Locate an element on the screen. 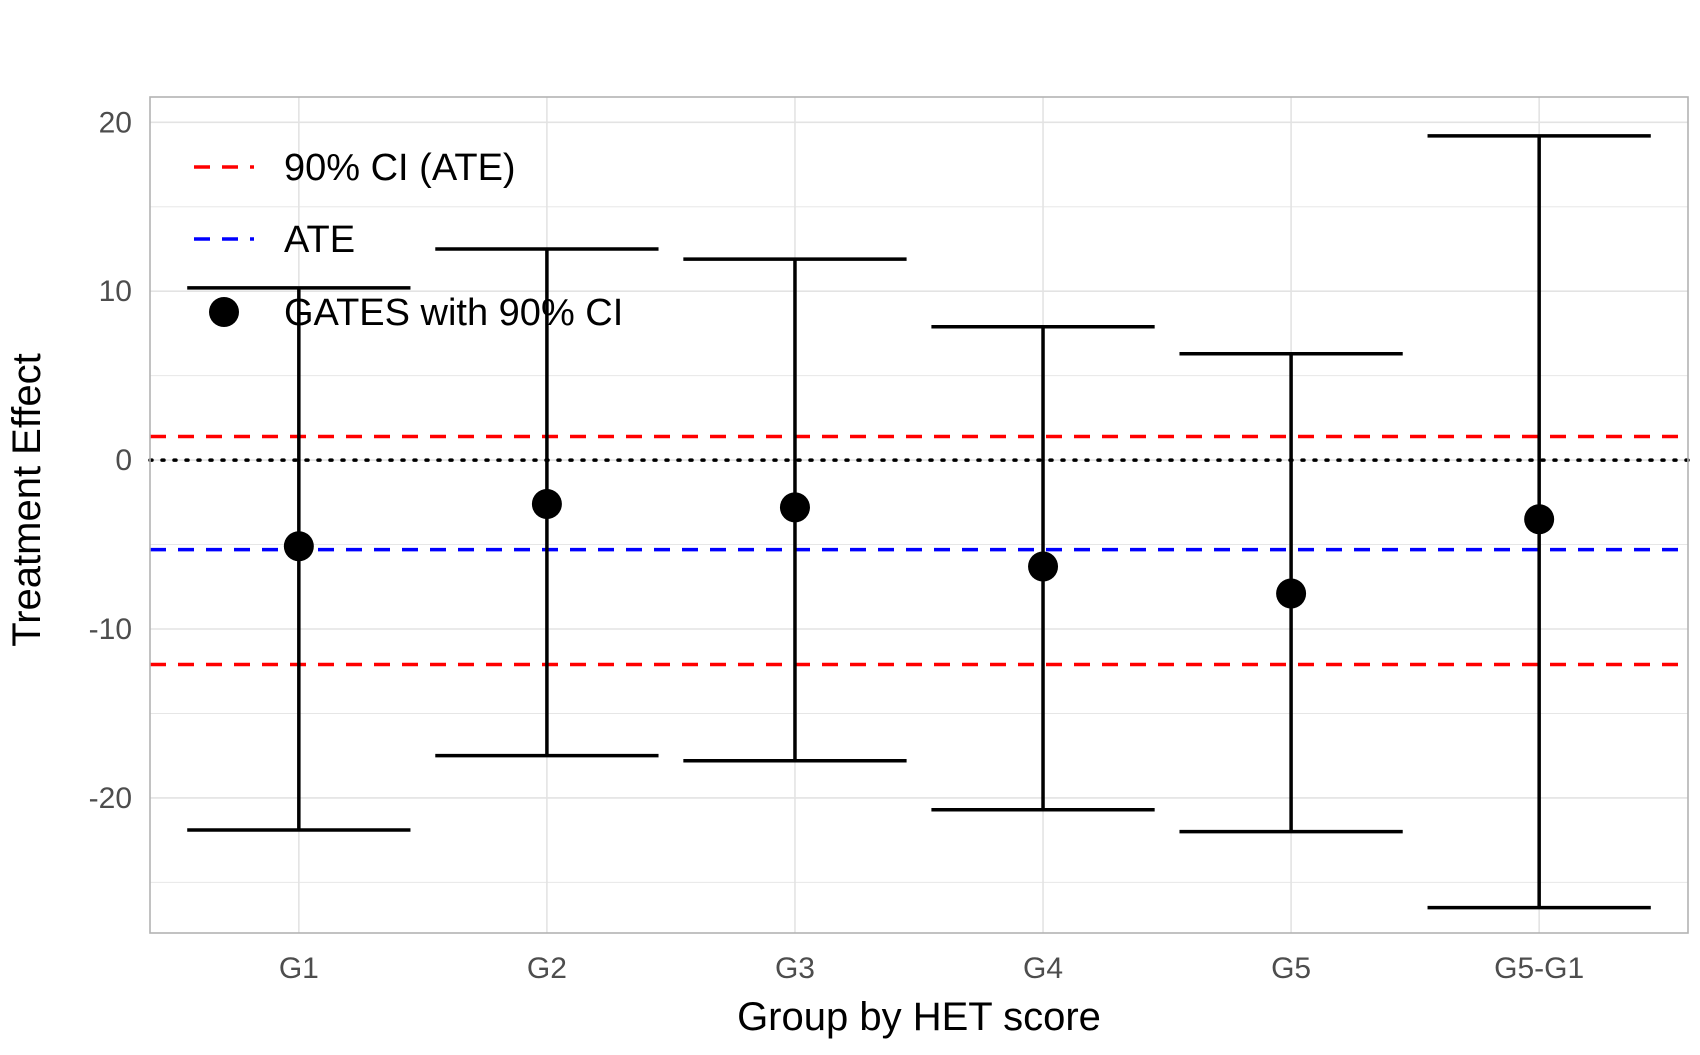 This screenshot has width=1700, height=1055. y-tick-label: -20 is located at coordinates (110, 798).